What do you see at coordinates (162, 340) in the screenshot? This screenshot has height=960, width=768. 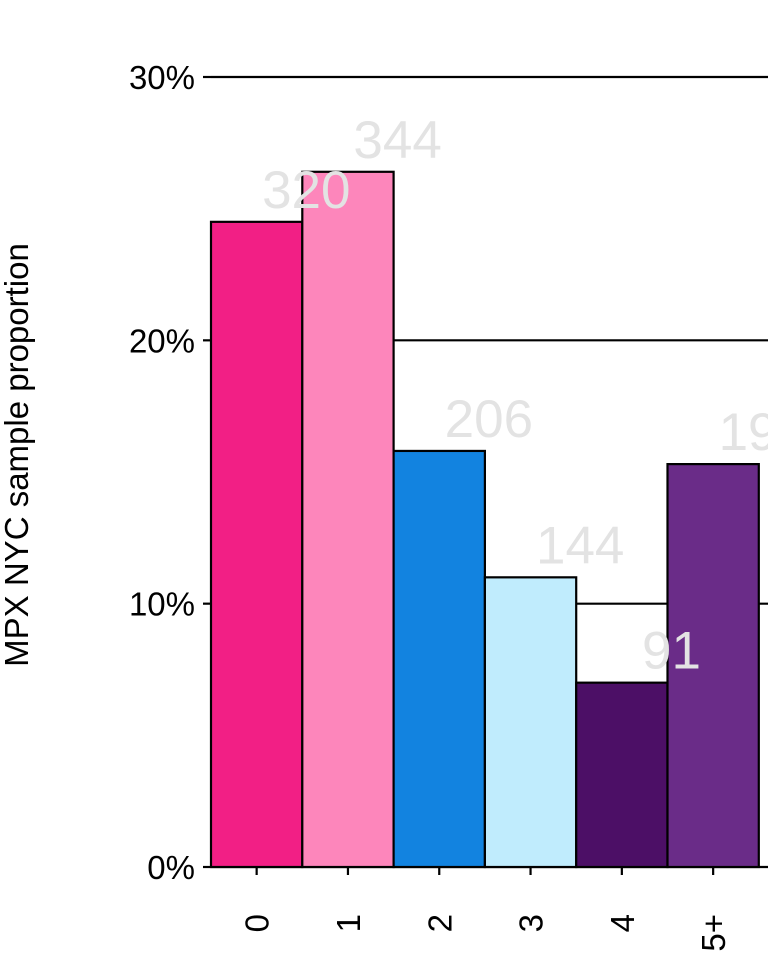 I see `y-tick-label: 20%` at bounding box center [162, 340].